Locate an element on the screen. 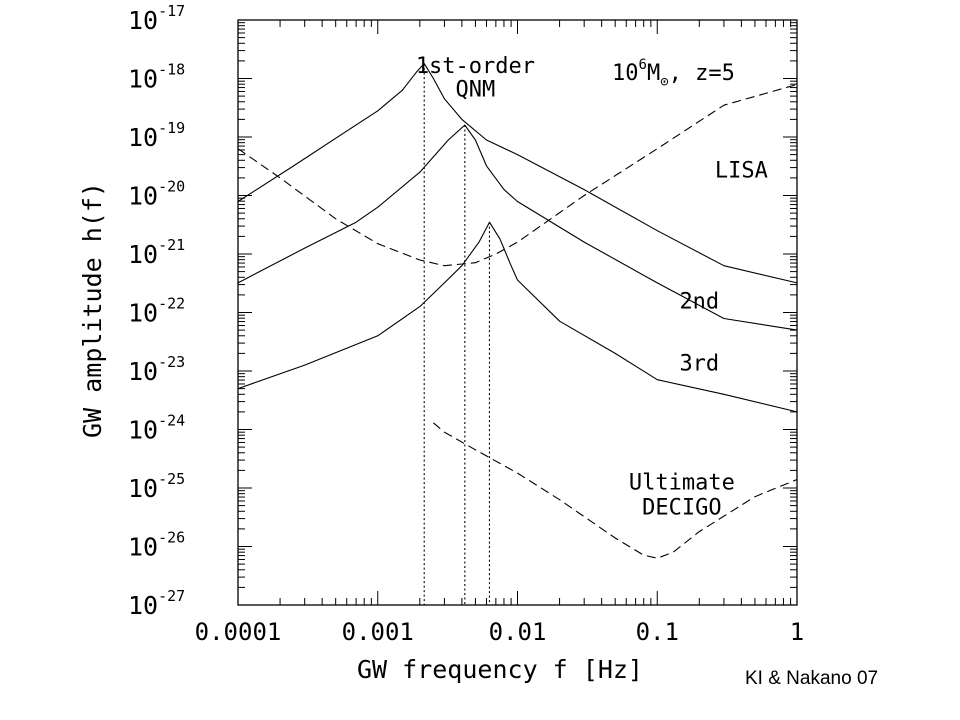 The image size is (960, 720). annotation-label: 3rd is located at coordinates (699, 363).